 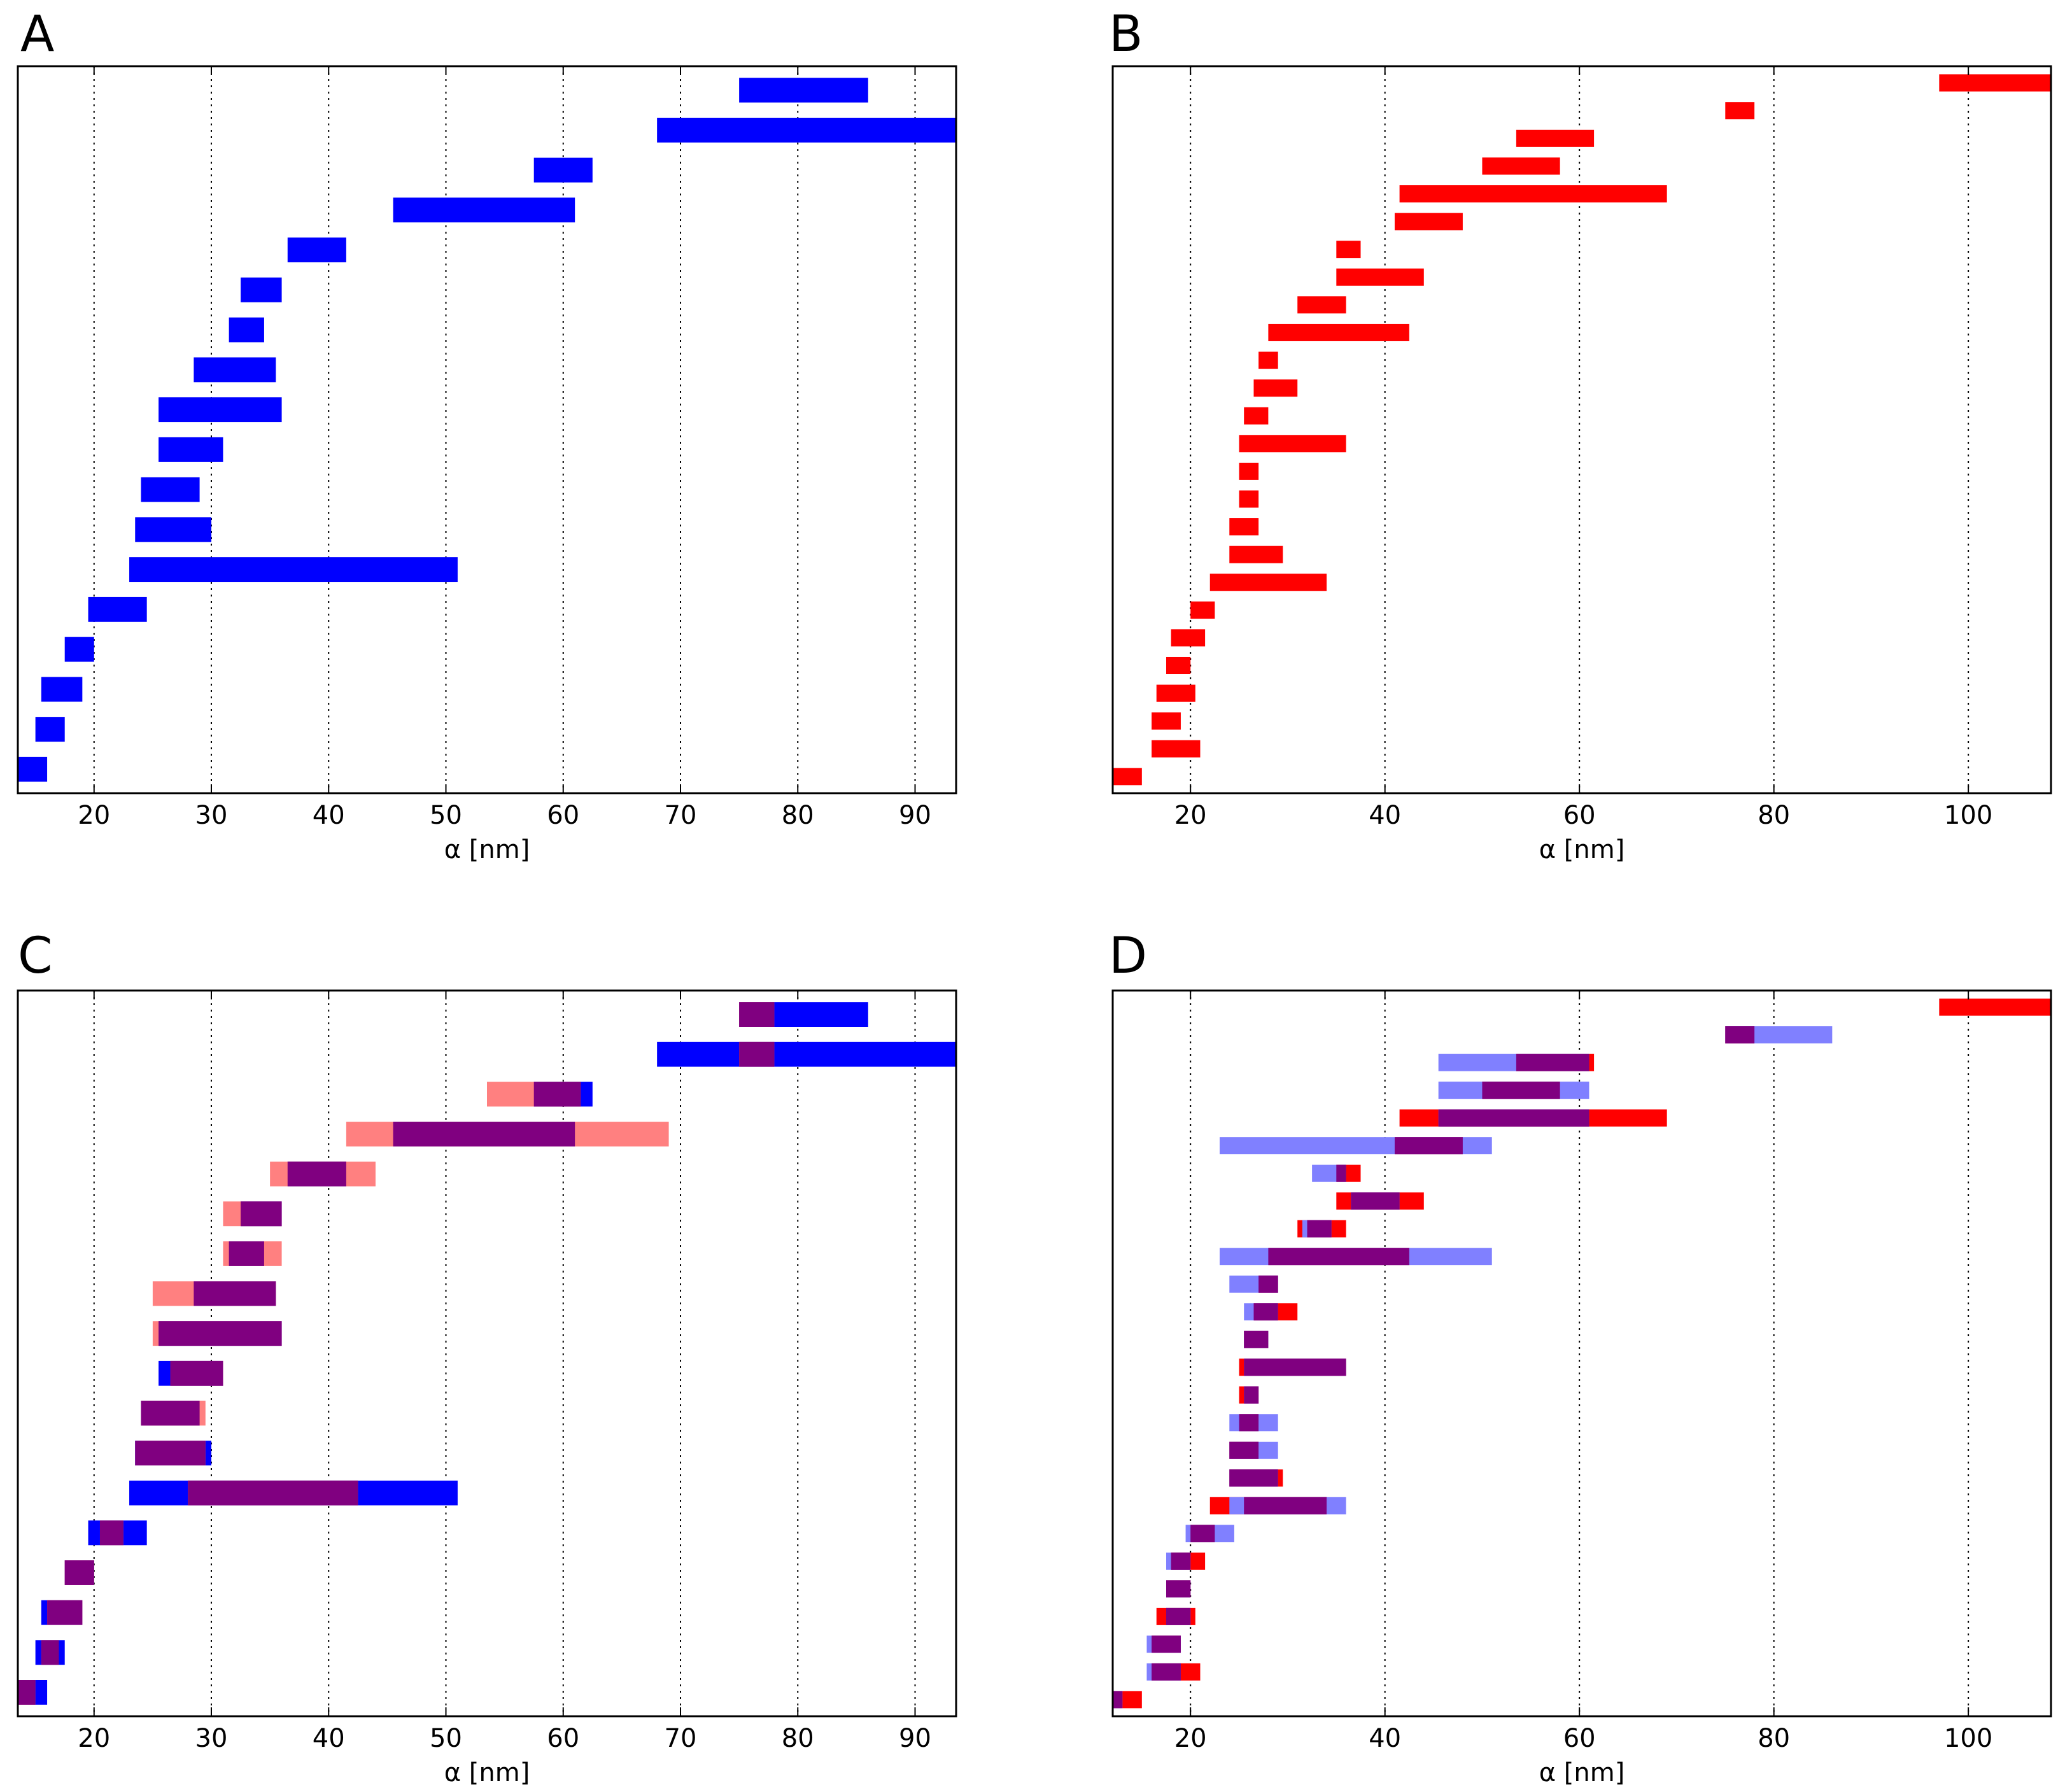 I want to click on x-tick-label: 100, so click(x=1968, y=815).